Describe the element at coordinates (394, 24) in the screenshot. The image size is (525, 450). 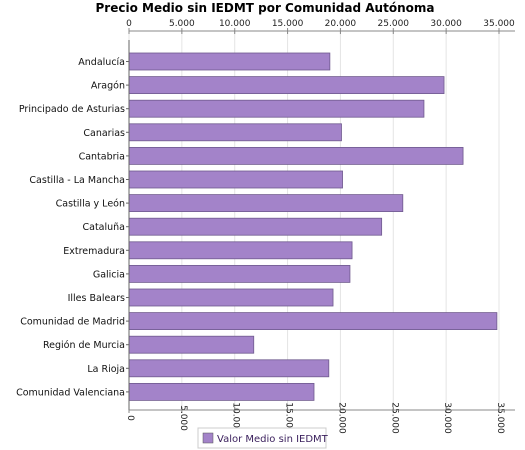
I see `tick-label-top: 25.000` at that location.